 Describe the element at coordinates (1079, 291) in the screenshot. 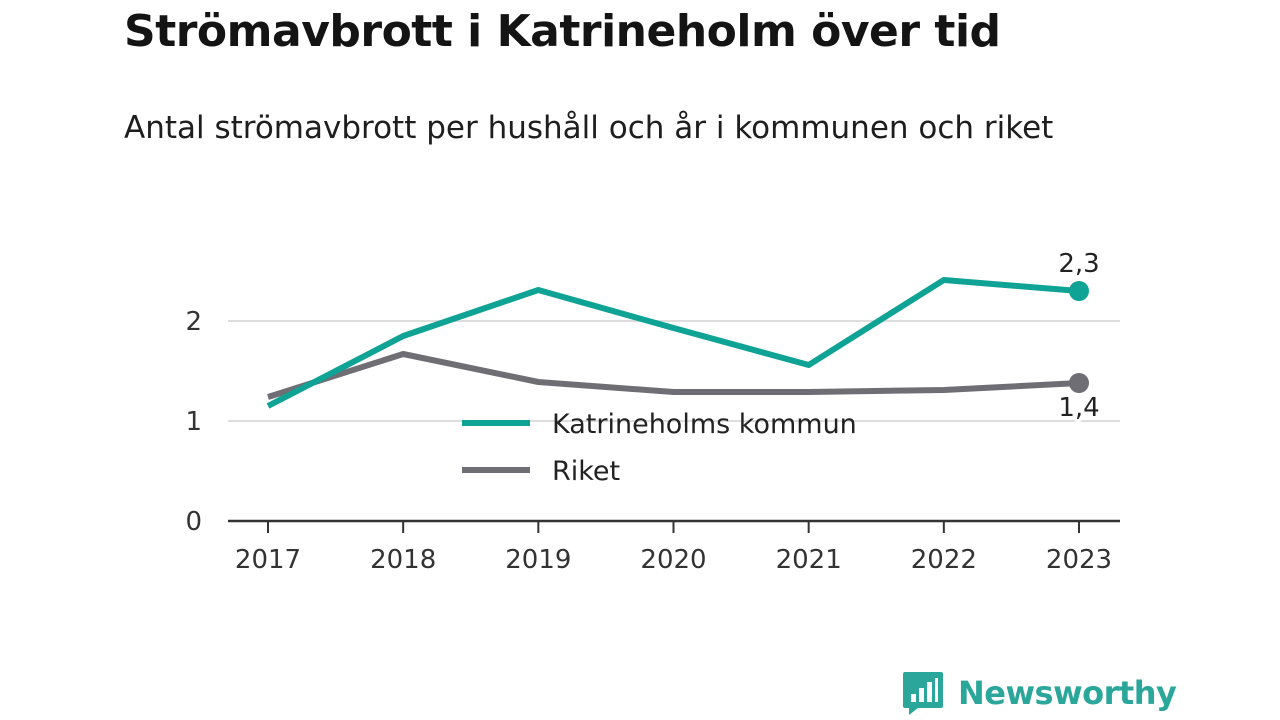

I see `end-point-katrineholms-kommun` at that location.